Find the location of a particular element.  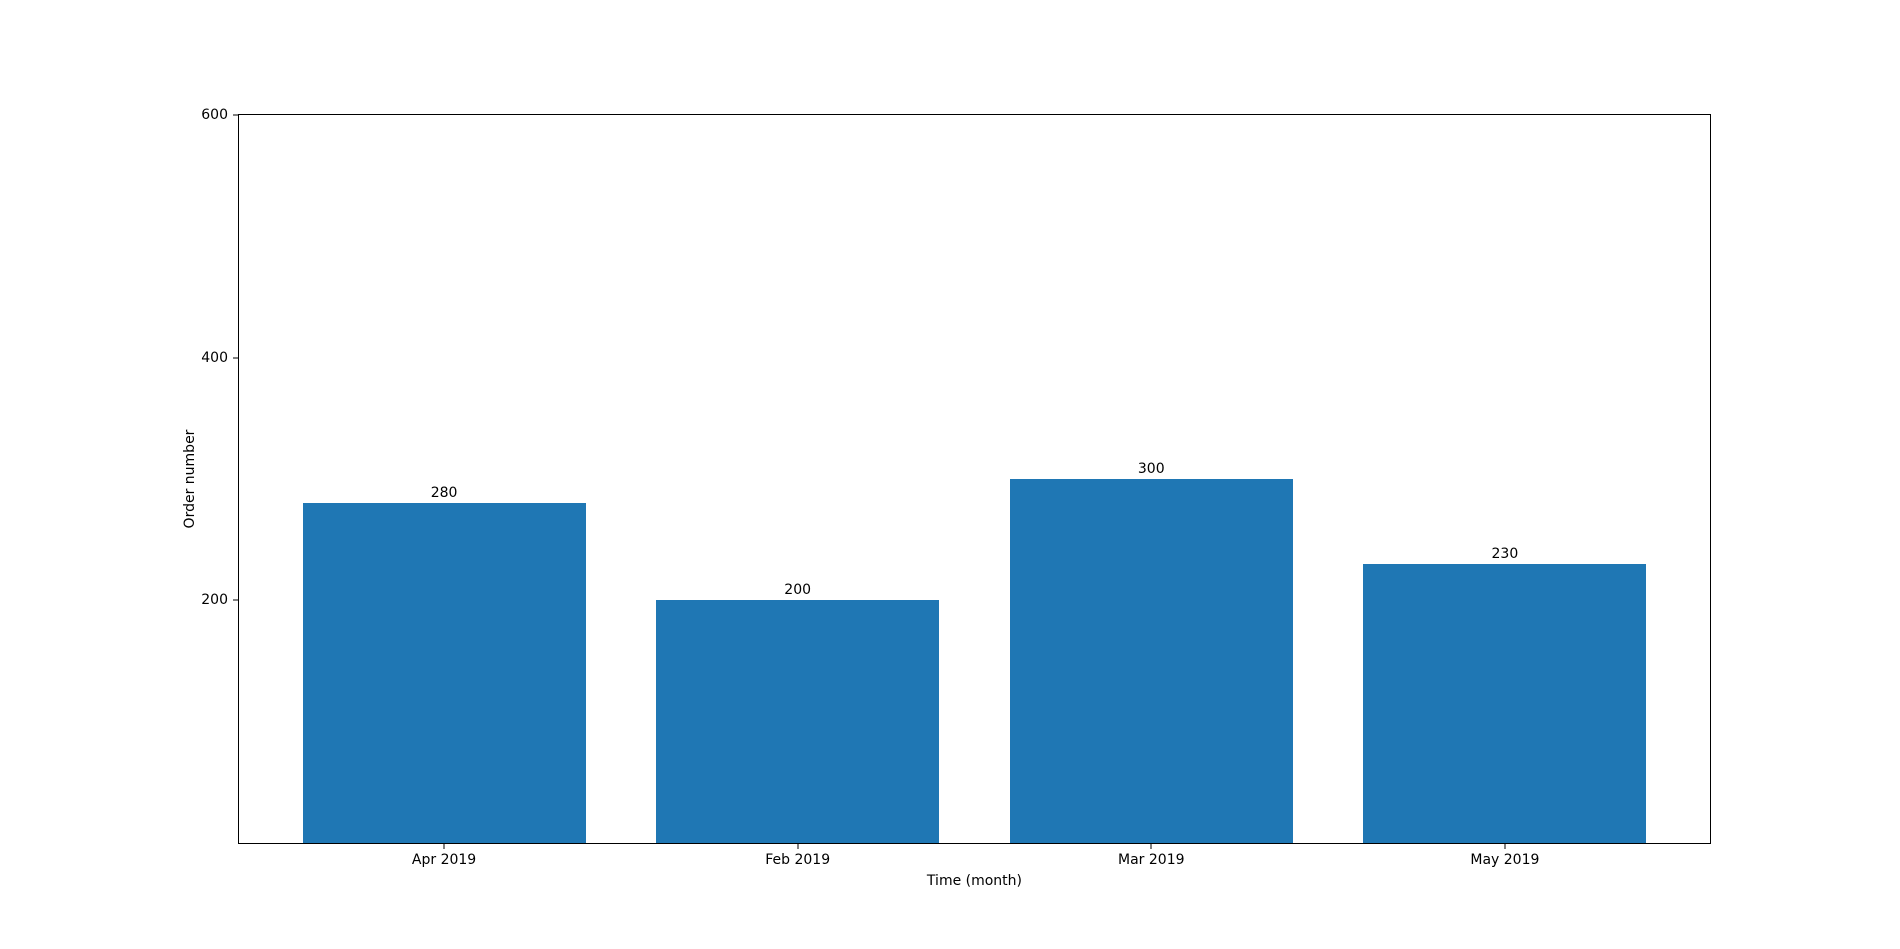

bar-feb-2019 is located at coordinates (798, 721).